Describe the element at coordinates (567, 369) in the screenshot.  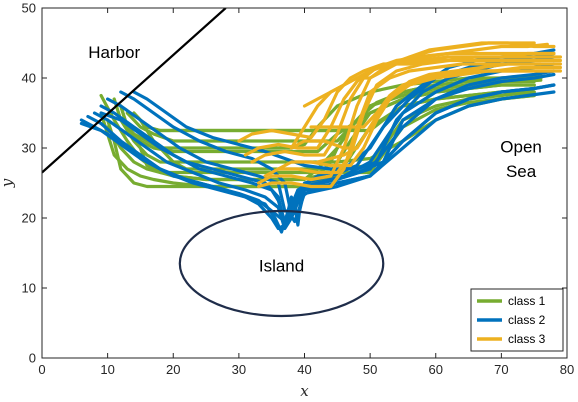
I see `x-tick-label: 80` at that location.